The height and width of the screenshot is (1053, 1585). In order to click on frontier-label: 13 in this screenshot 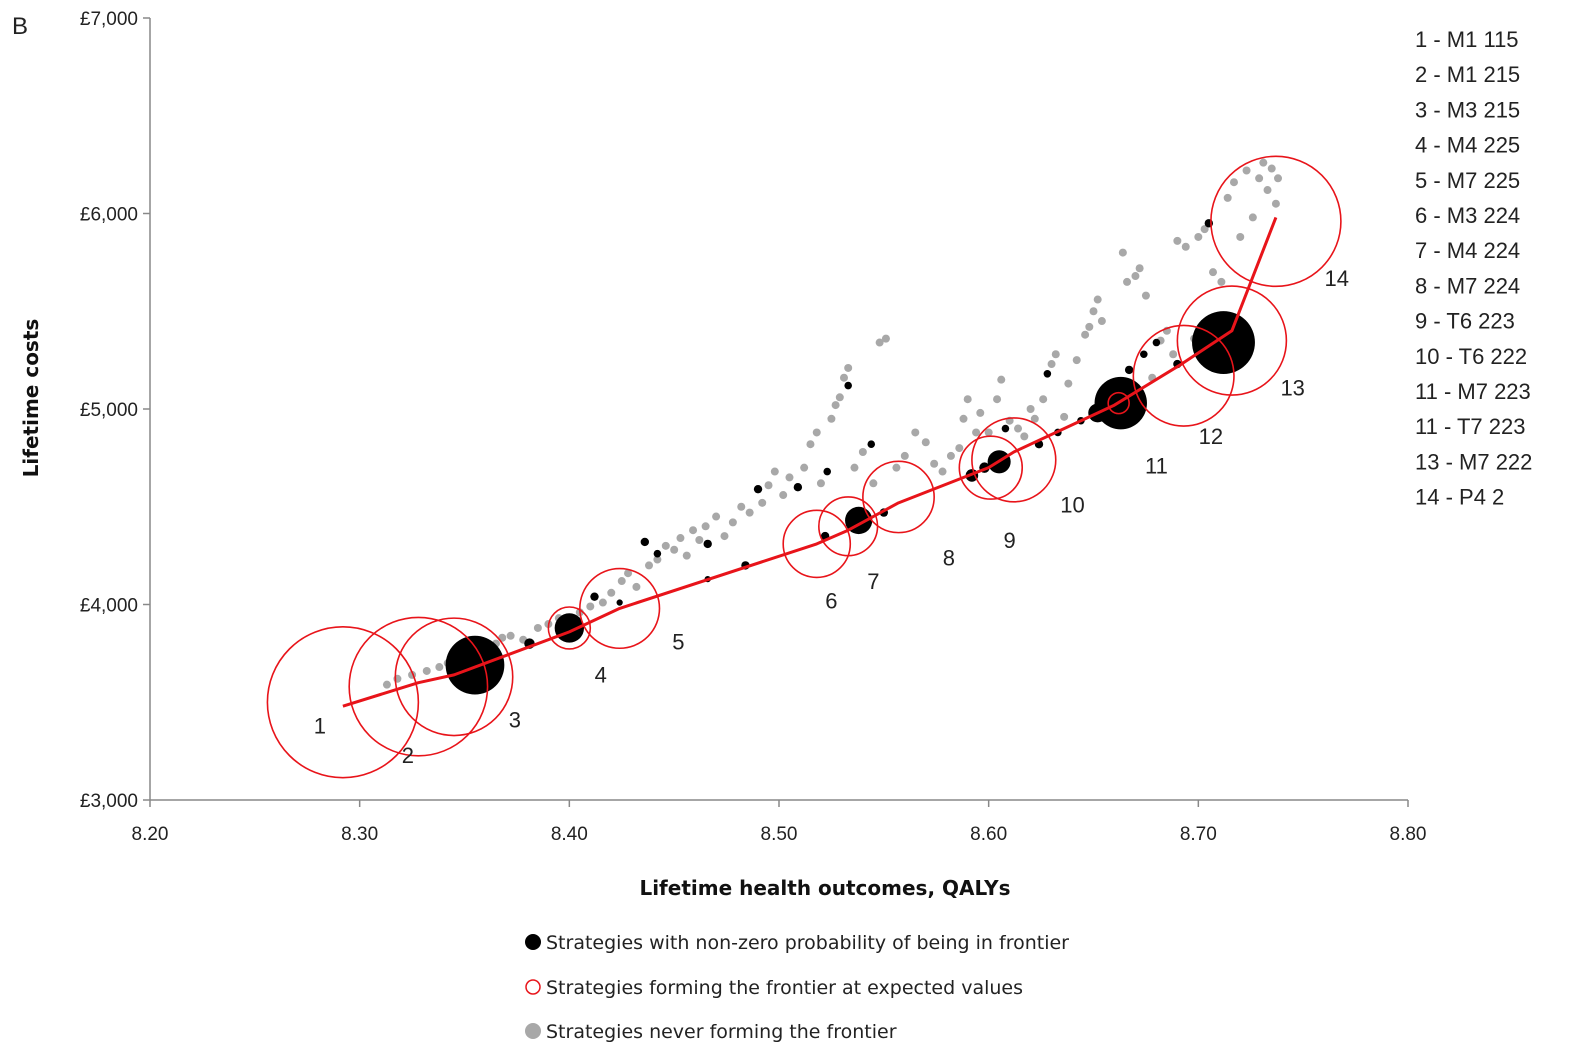, I will do `click(1292, 387)`.